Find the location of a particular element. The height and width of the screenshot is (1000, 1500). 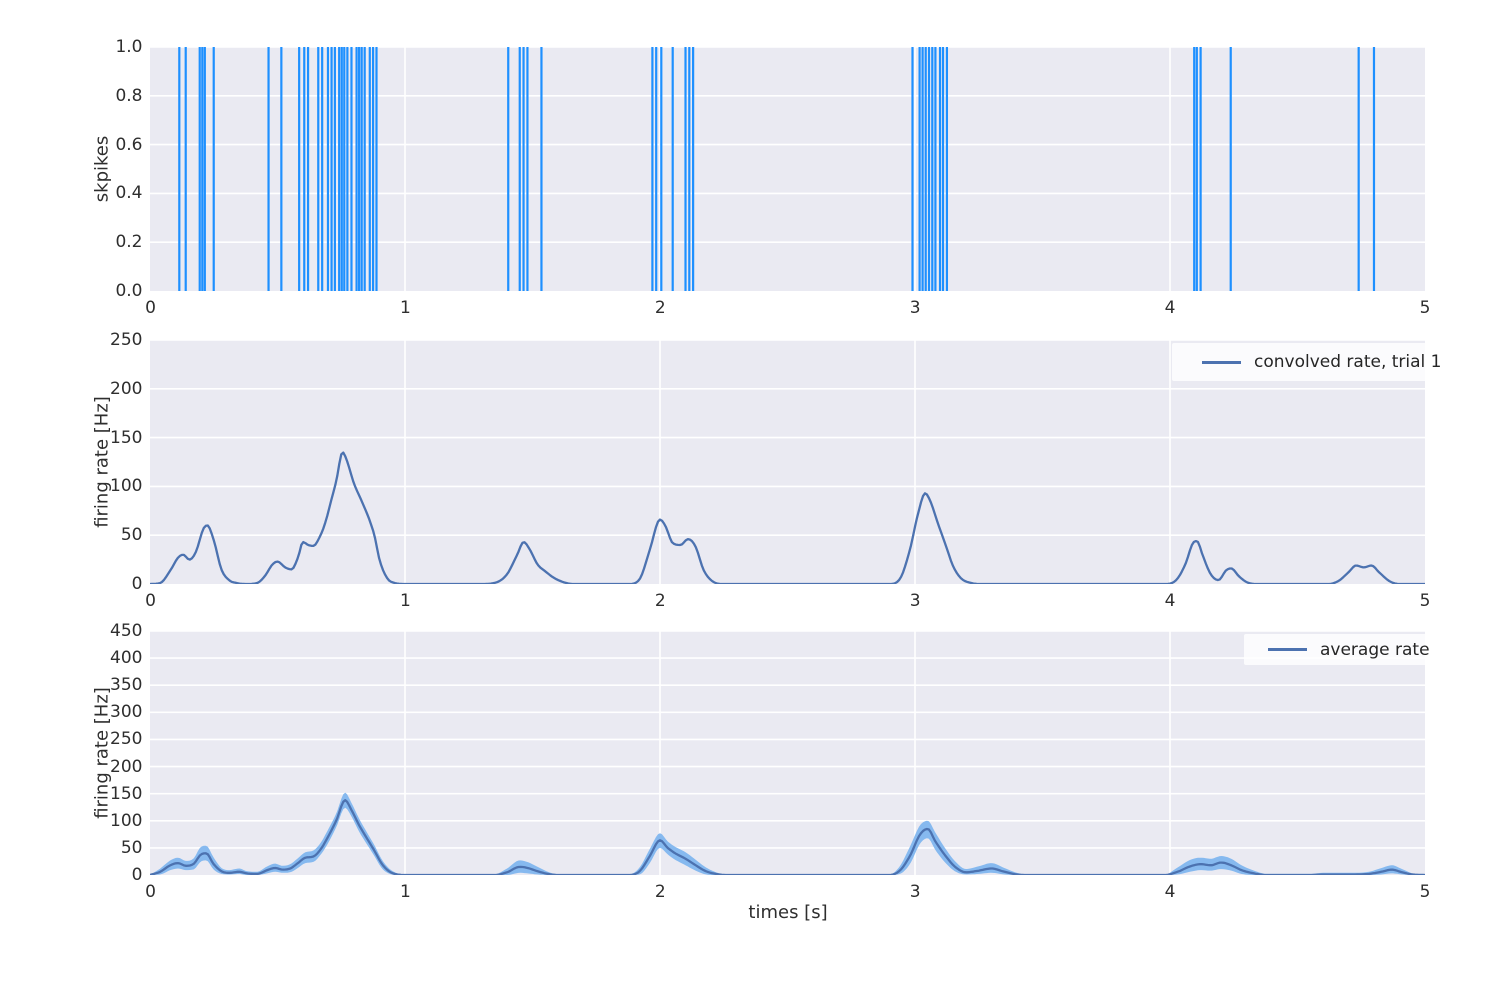

y-tick-label: 0.4 is located at coordinates (129, 193).